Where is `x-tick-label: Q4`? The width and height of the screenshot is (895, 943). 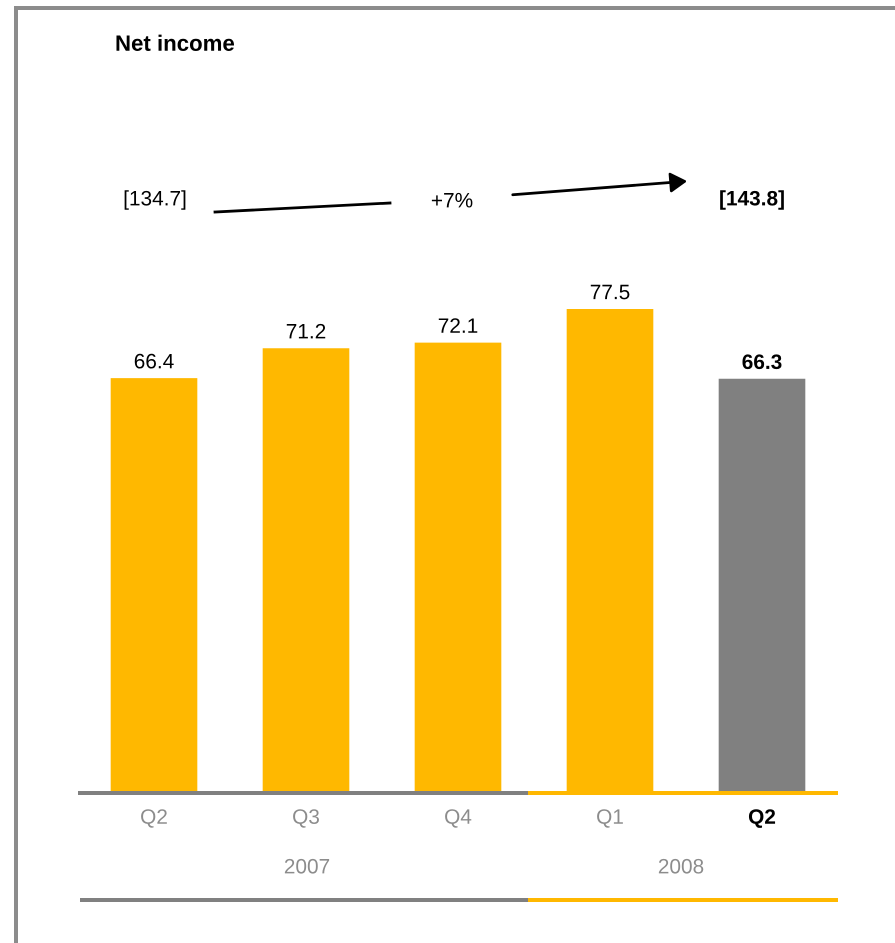
x-tick-label: Q4 is located at coordinates (458, 818).